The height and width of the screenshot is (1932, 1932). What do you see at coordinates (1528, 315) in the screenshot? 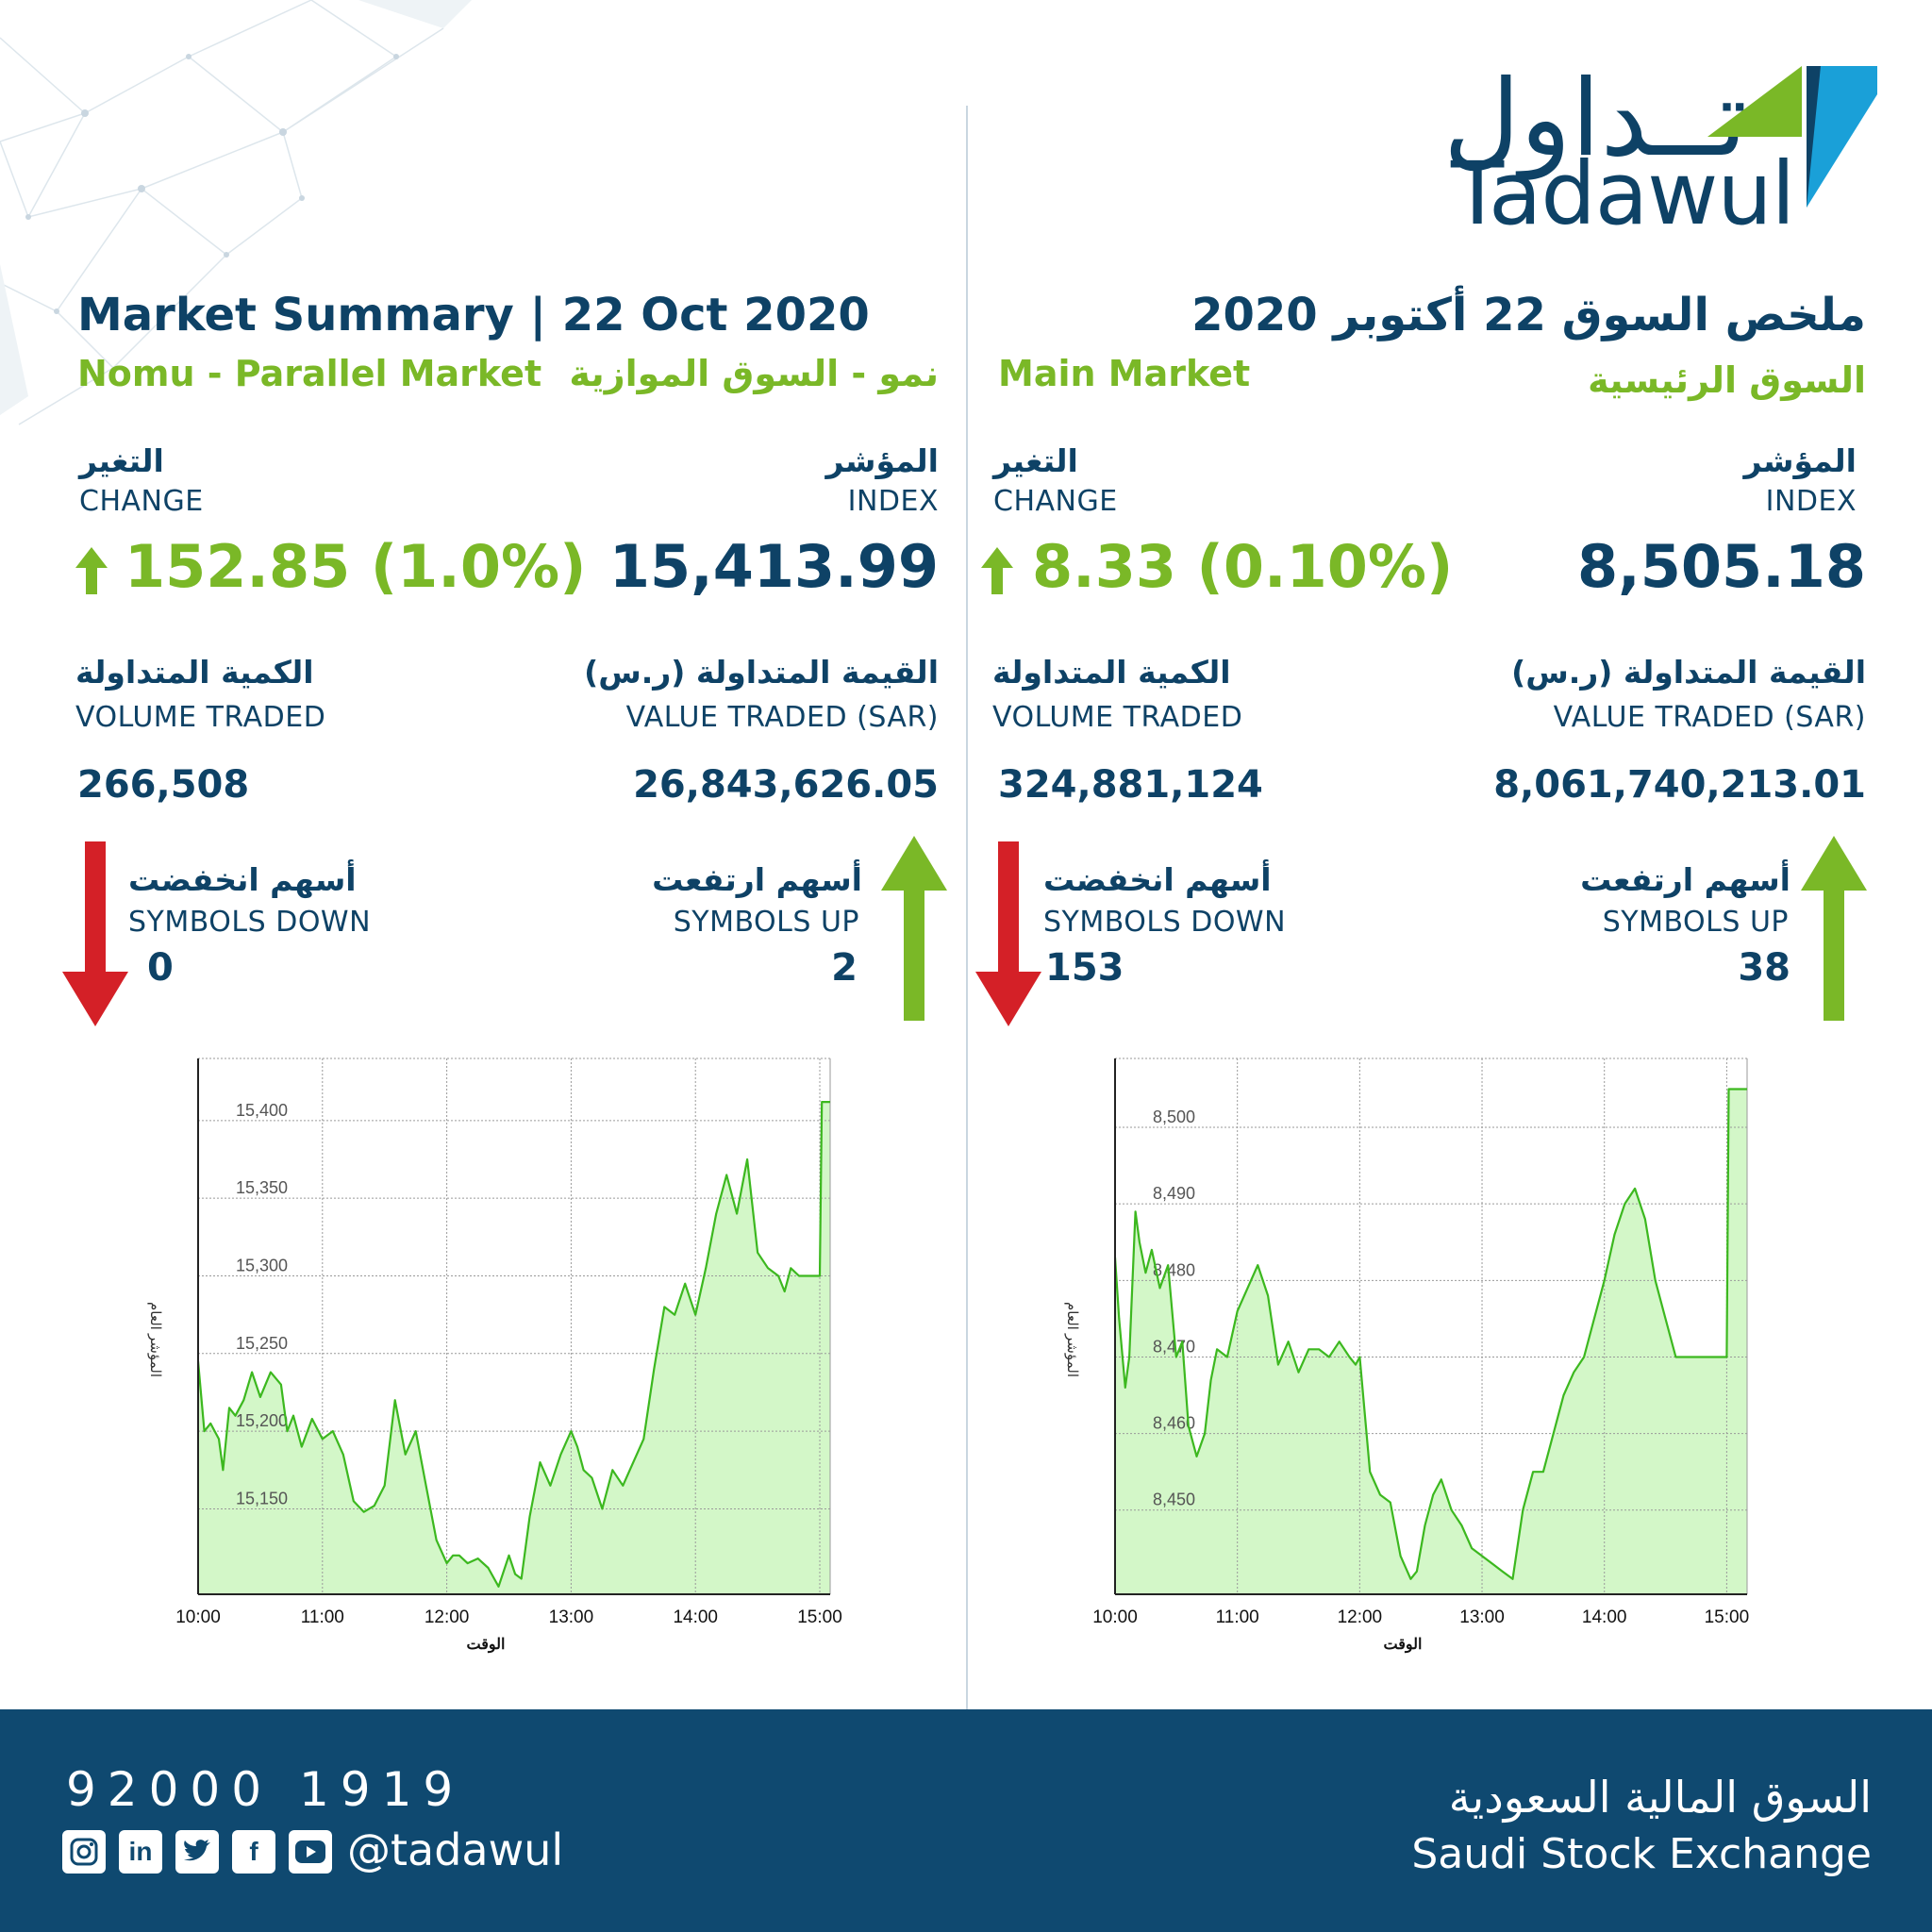
I see `title-arabic: ملخص السوق 22 أكتوبر 2020` at bounding box center [1528, 315].